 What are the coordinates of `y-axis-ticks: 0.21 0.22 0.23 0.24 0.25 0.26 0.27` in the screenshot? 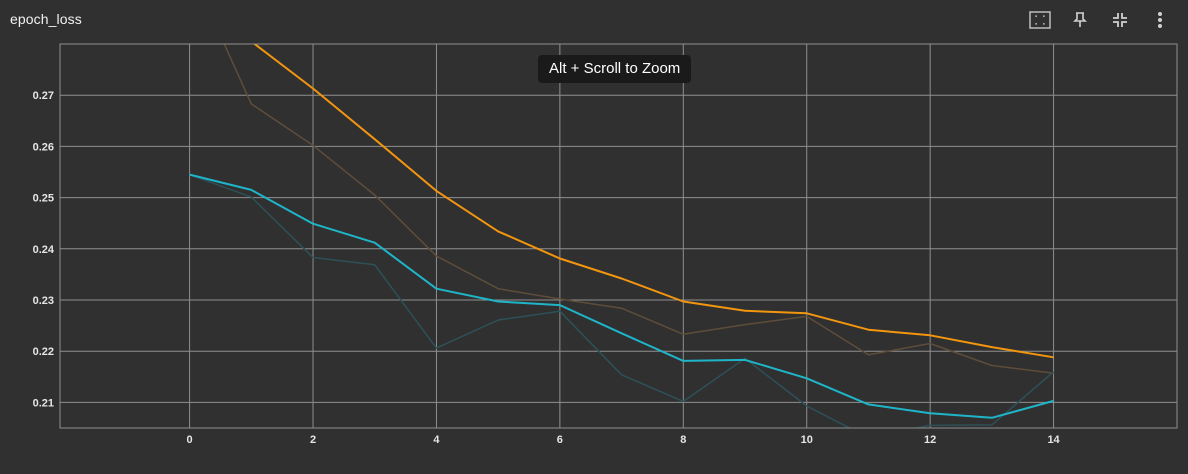 It's located at (44, 249).